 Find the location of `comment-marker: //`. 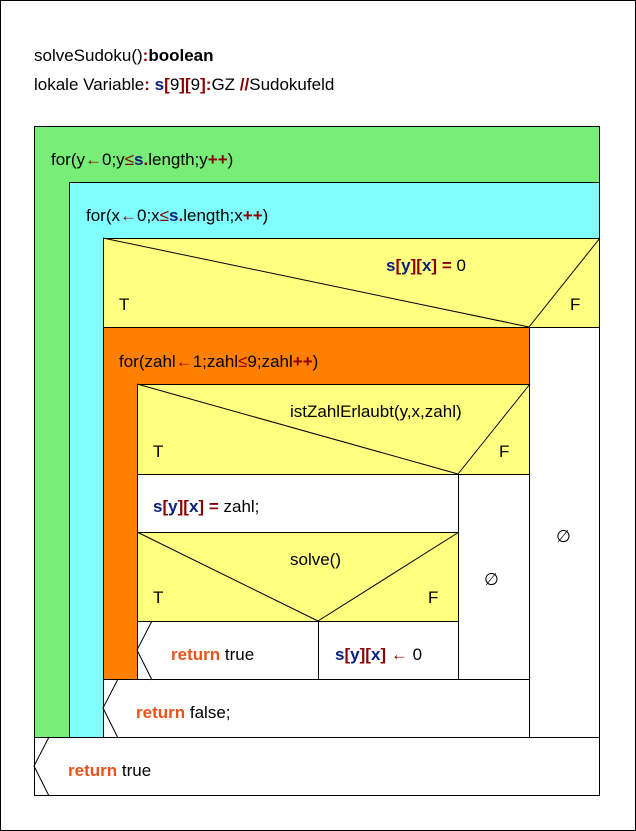

comment-marker: // is located at coordinates (244, 84).